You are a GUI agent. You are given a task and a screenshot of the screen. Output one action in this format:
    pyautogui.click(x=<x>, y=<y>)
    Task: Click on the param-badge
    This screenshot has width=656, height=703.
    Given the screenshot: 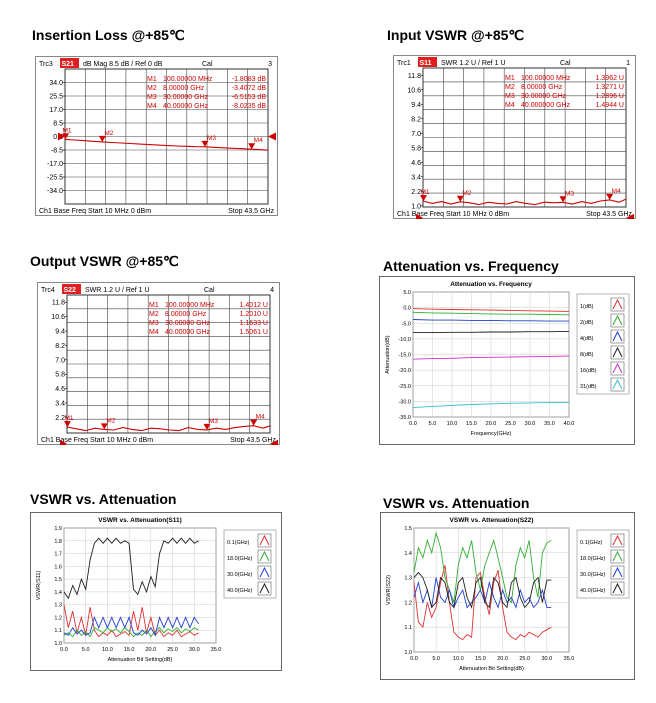 What is the action you would take?
    pyautogui.click(x=71, y=289)
    